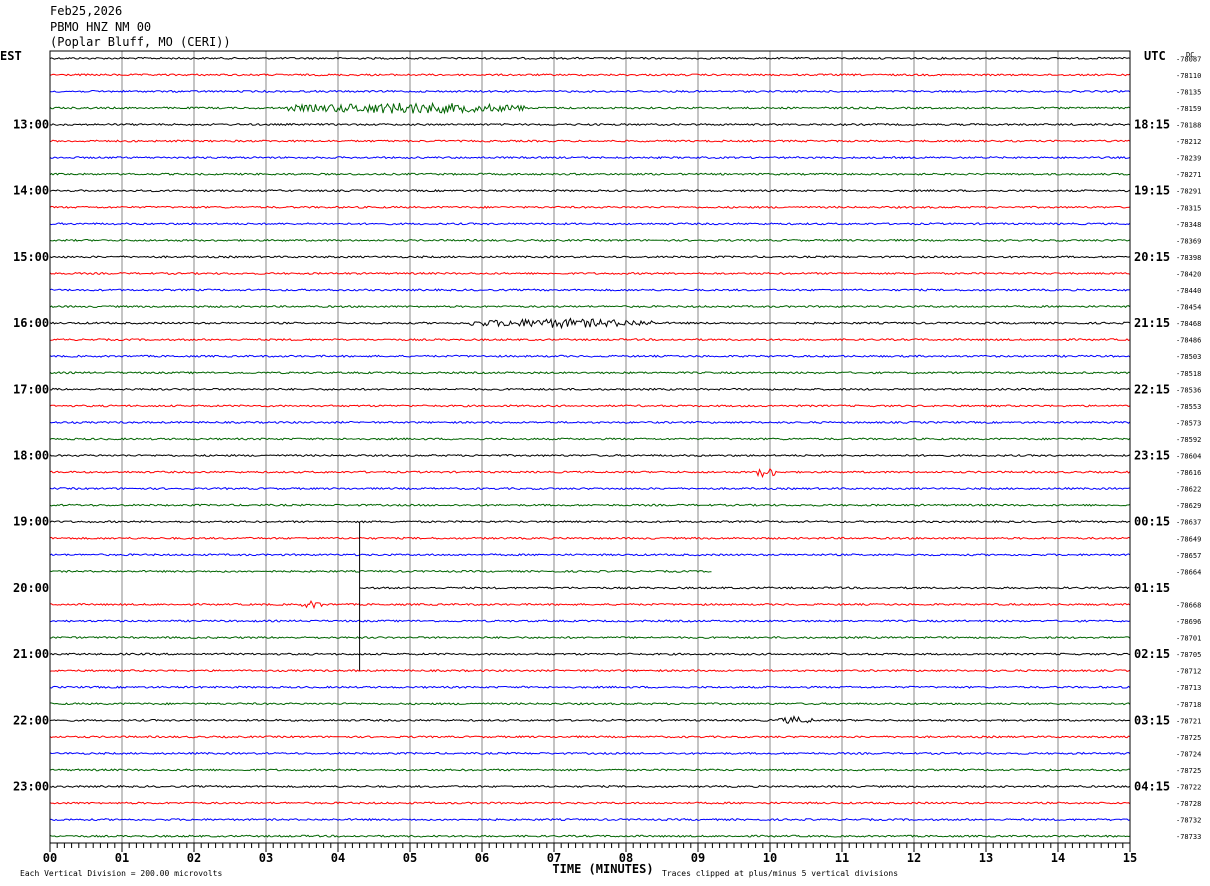  I want to click on x-tick-label: 01, so click(122, 858).